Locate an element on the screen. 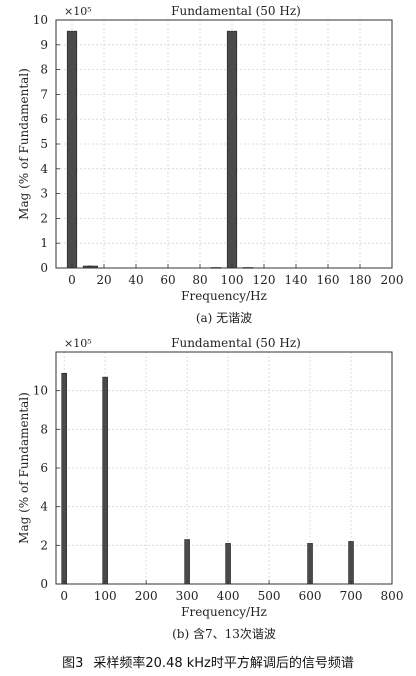 The height and width of the screenshot is (676, 416). x-tick-label: 20 is located at coordinates (103, 280).